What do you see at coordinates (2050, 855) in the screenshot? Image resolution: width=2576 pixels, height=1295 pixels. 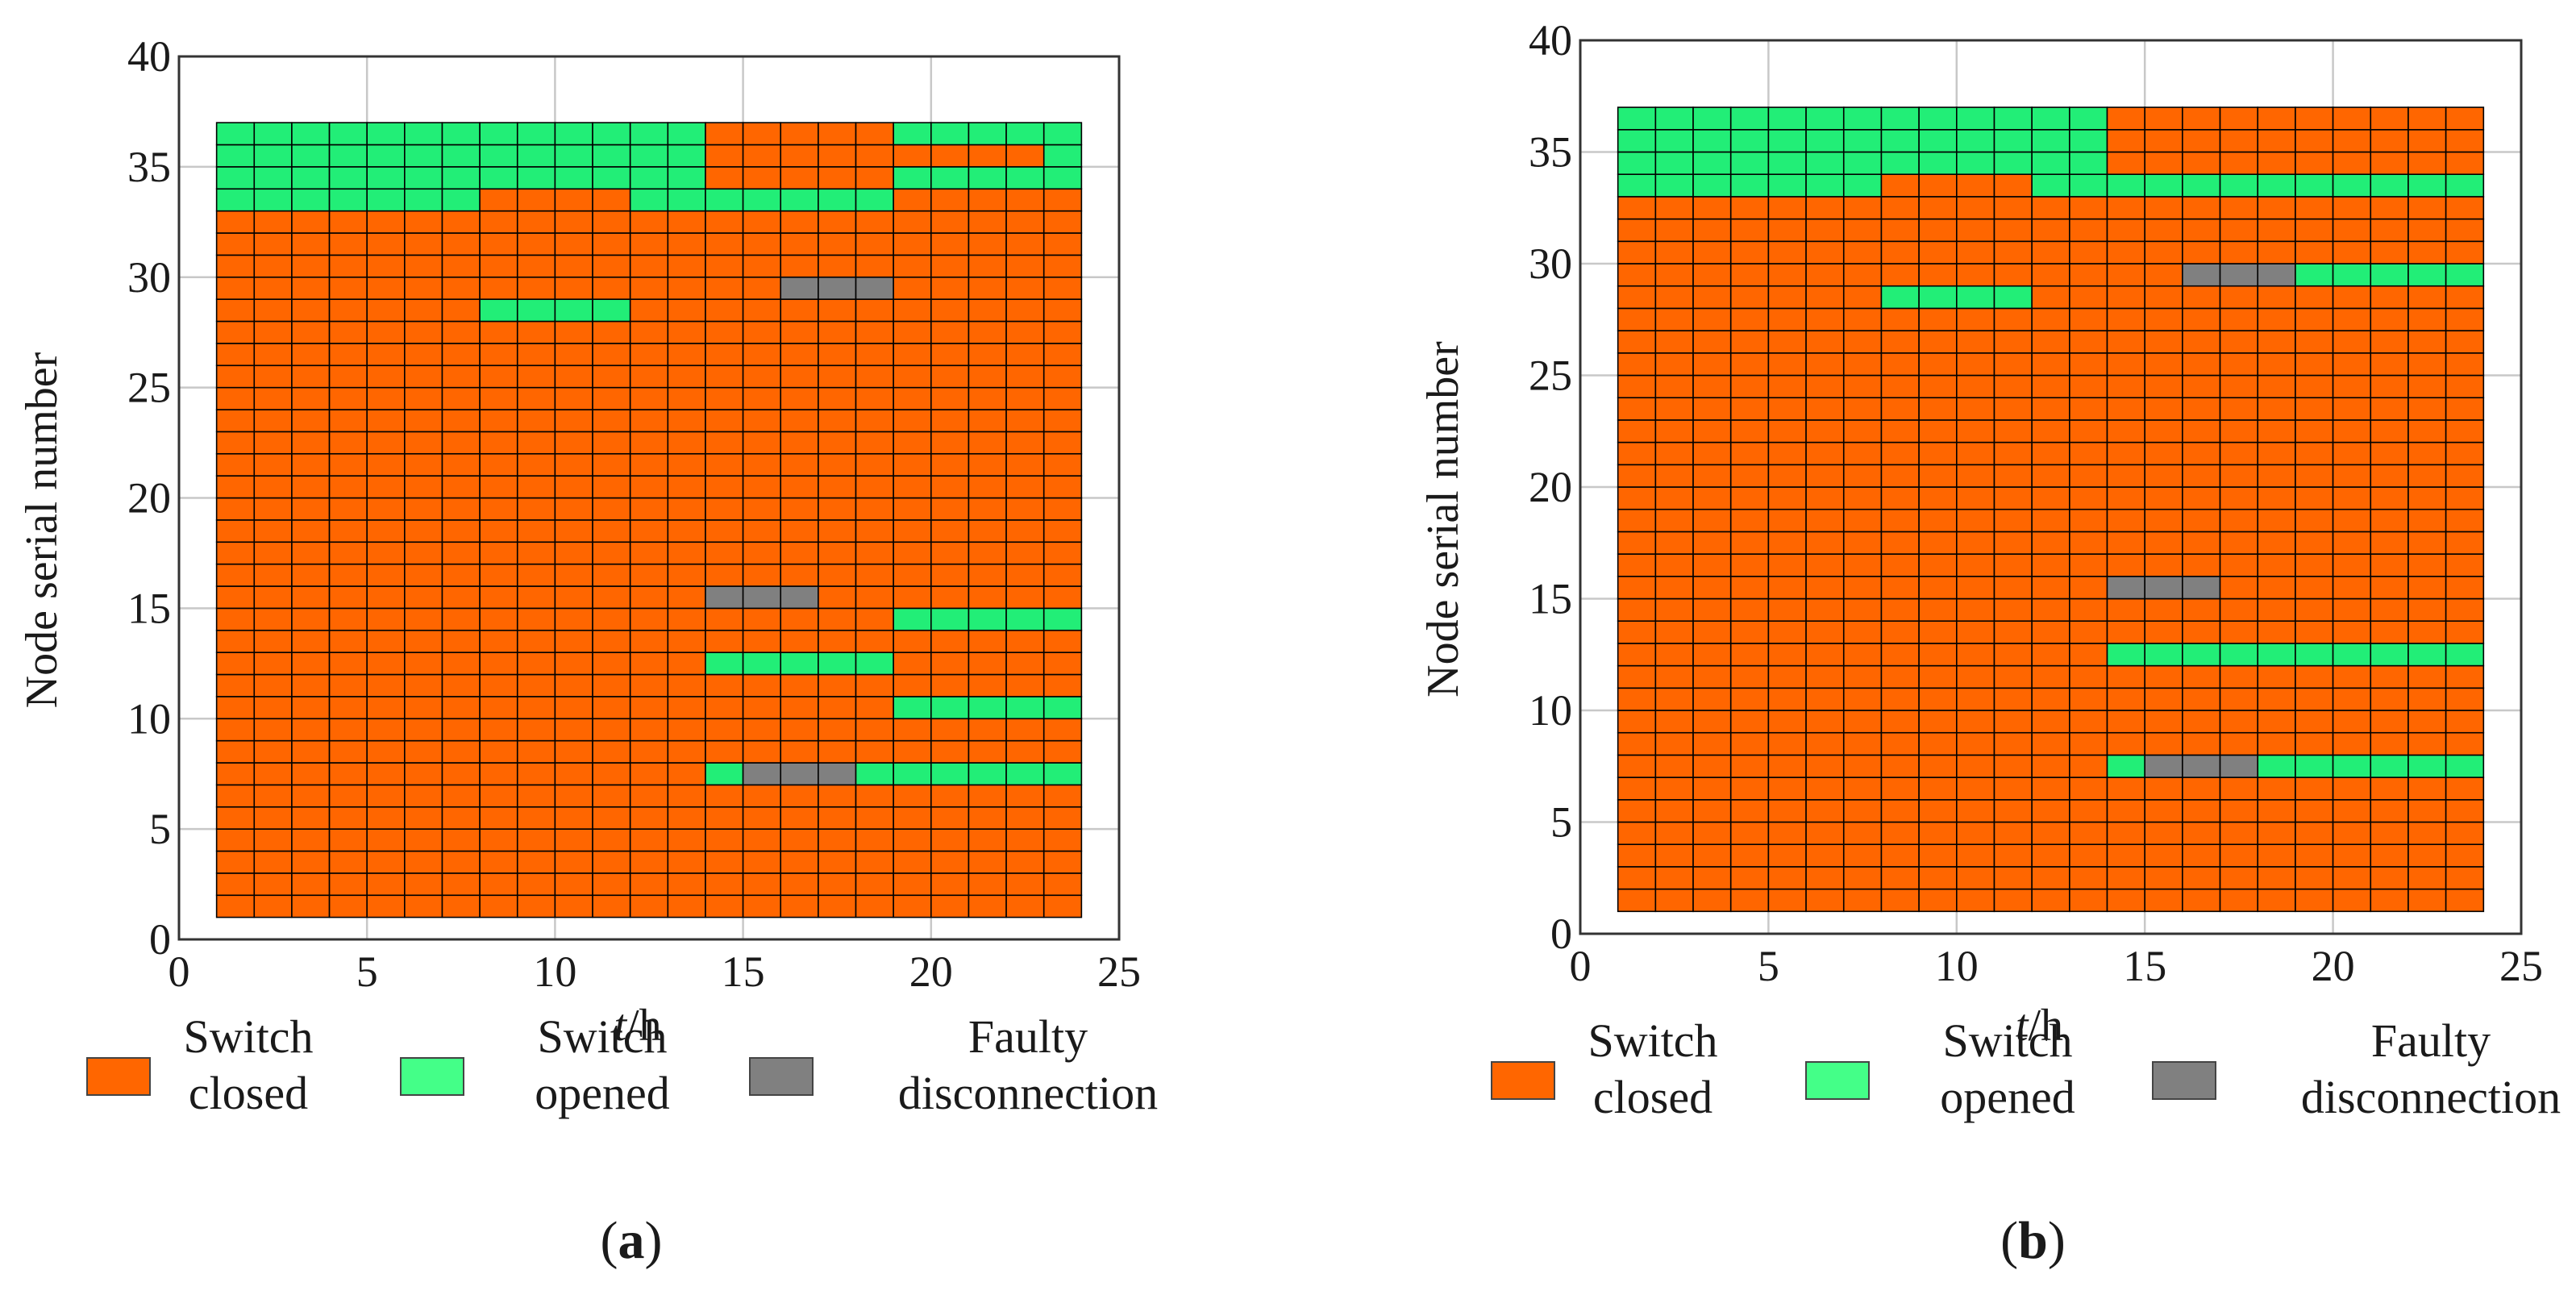 I see `cell-closed-h12-n3` at bounding box center [2050, 855].